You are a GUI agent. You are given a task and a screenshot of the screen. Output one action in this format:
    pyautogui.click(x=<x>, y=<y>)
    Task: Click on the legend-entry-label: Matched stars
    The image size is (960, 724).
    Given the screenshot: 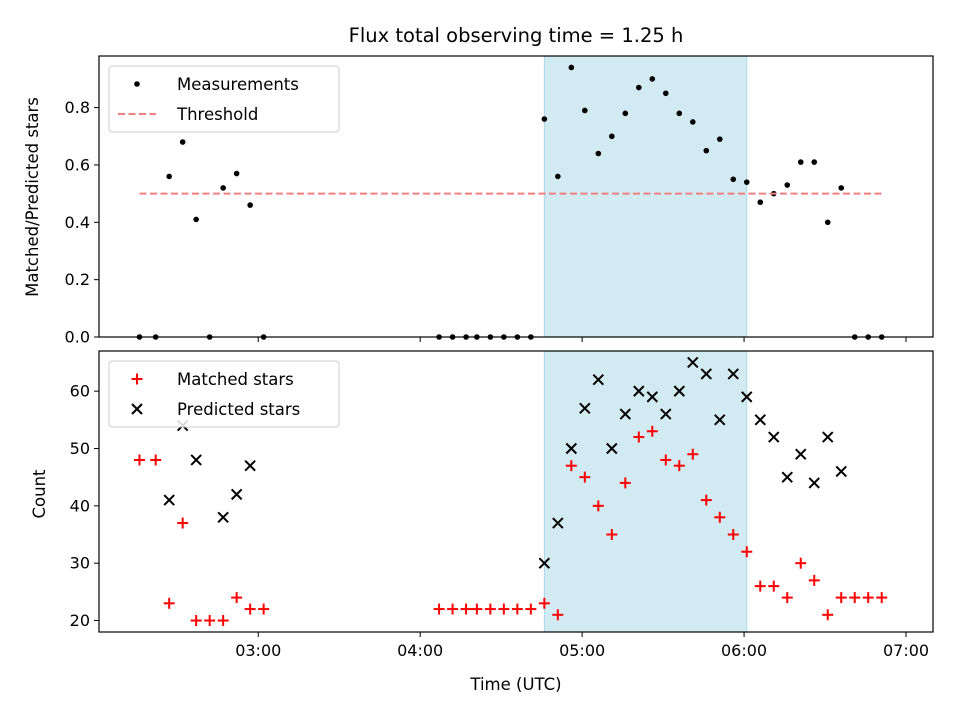 What is the action you would take?
    pyautogui.click(x=235, y=379)
    